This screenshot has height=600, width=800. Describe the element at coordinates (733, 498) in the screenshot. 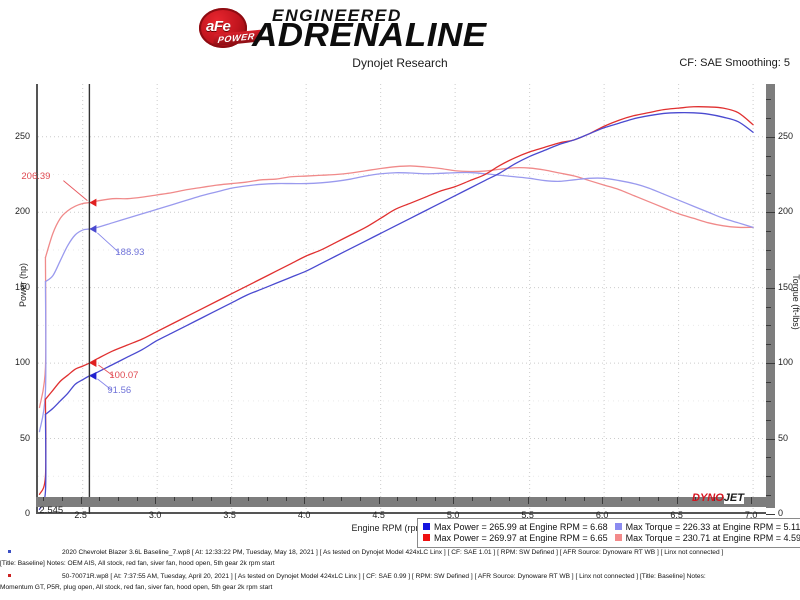

I see `dynojet-part2: JET` at that location.